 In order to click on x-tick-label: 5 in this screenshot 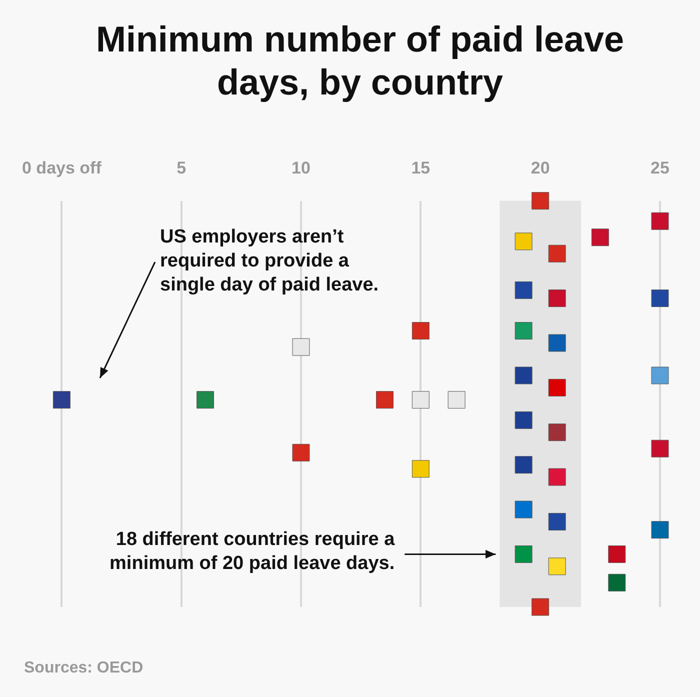, I will do `click(181, 168)`.